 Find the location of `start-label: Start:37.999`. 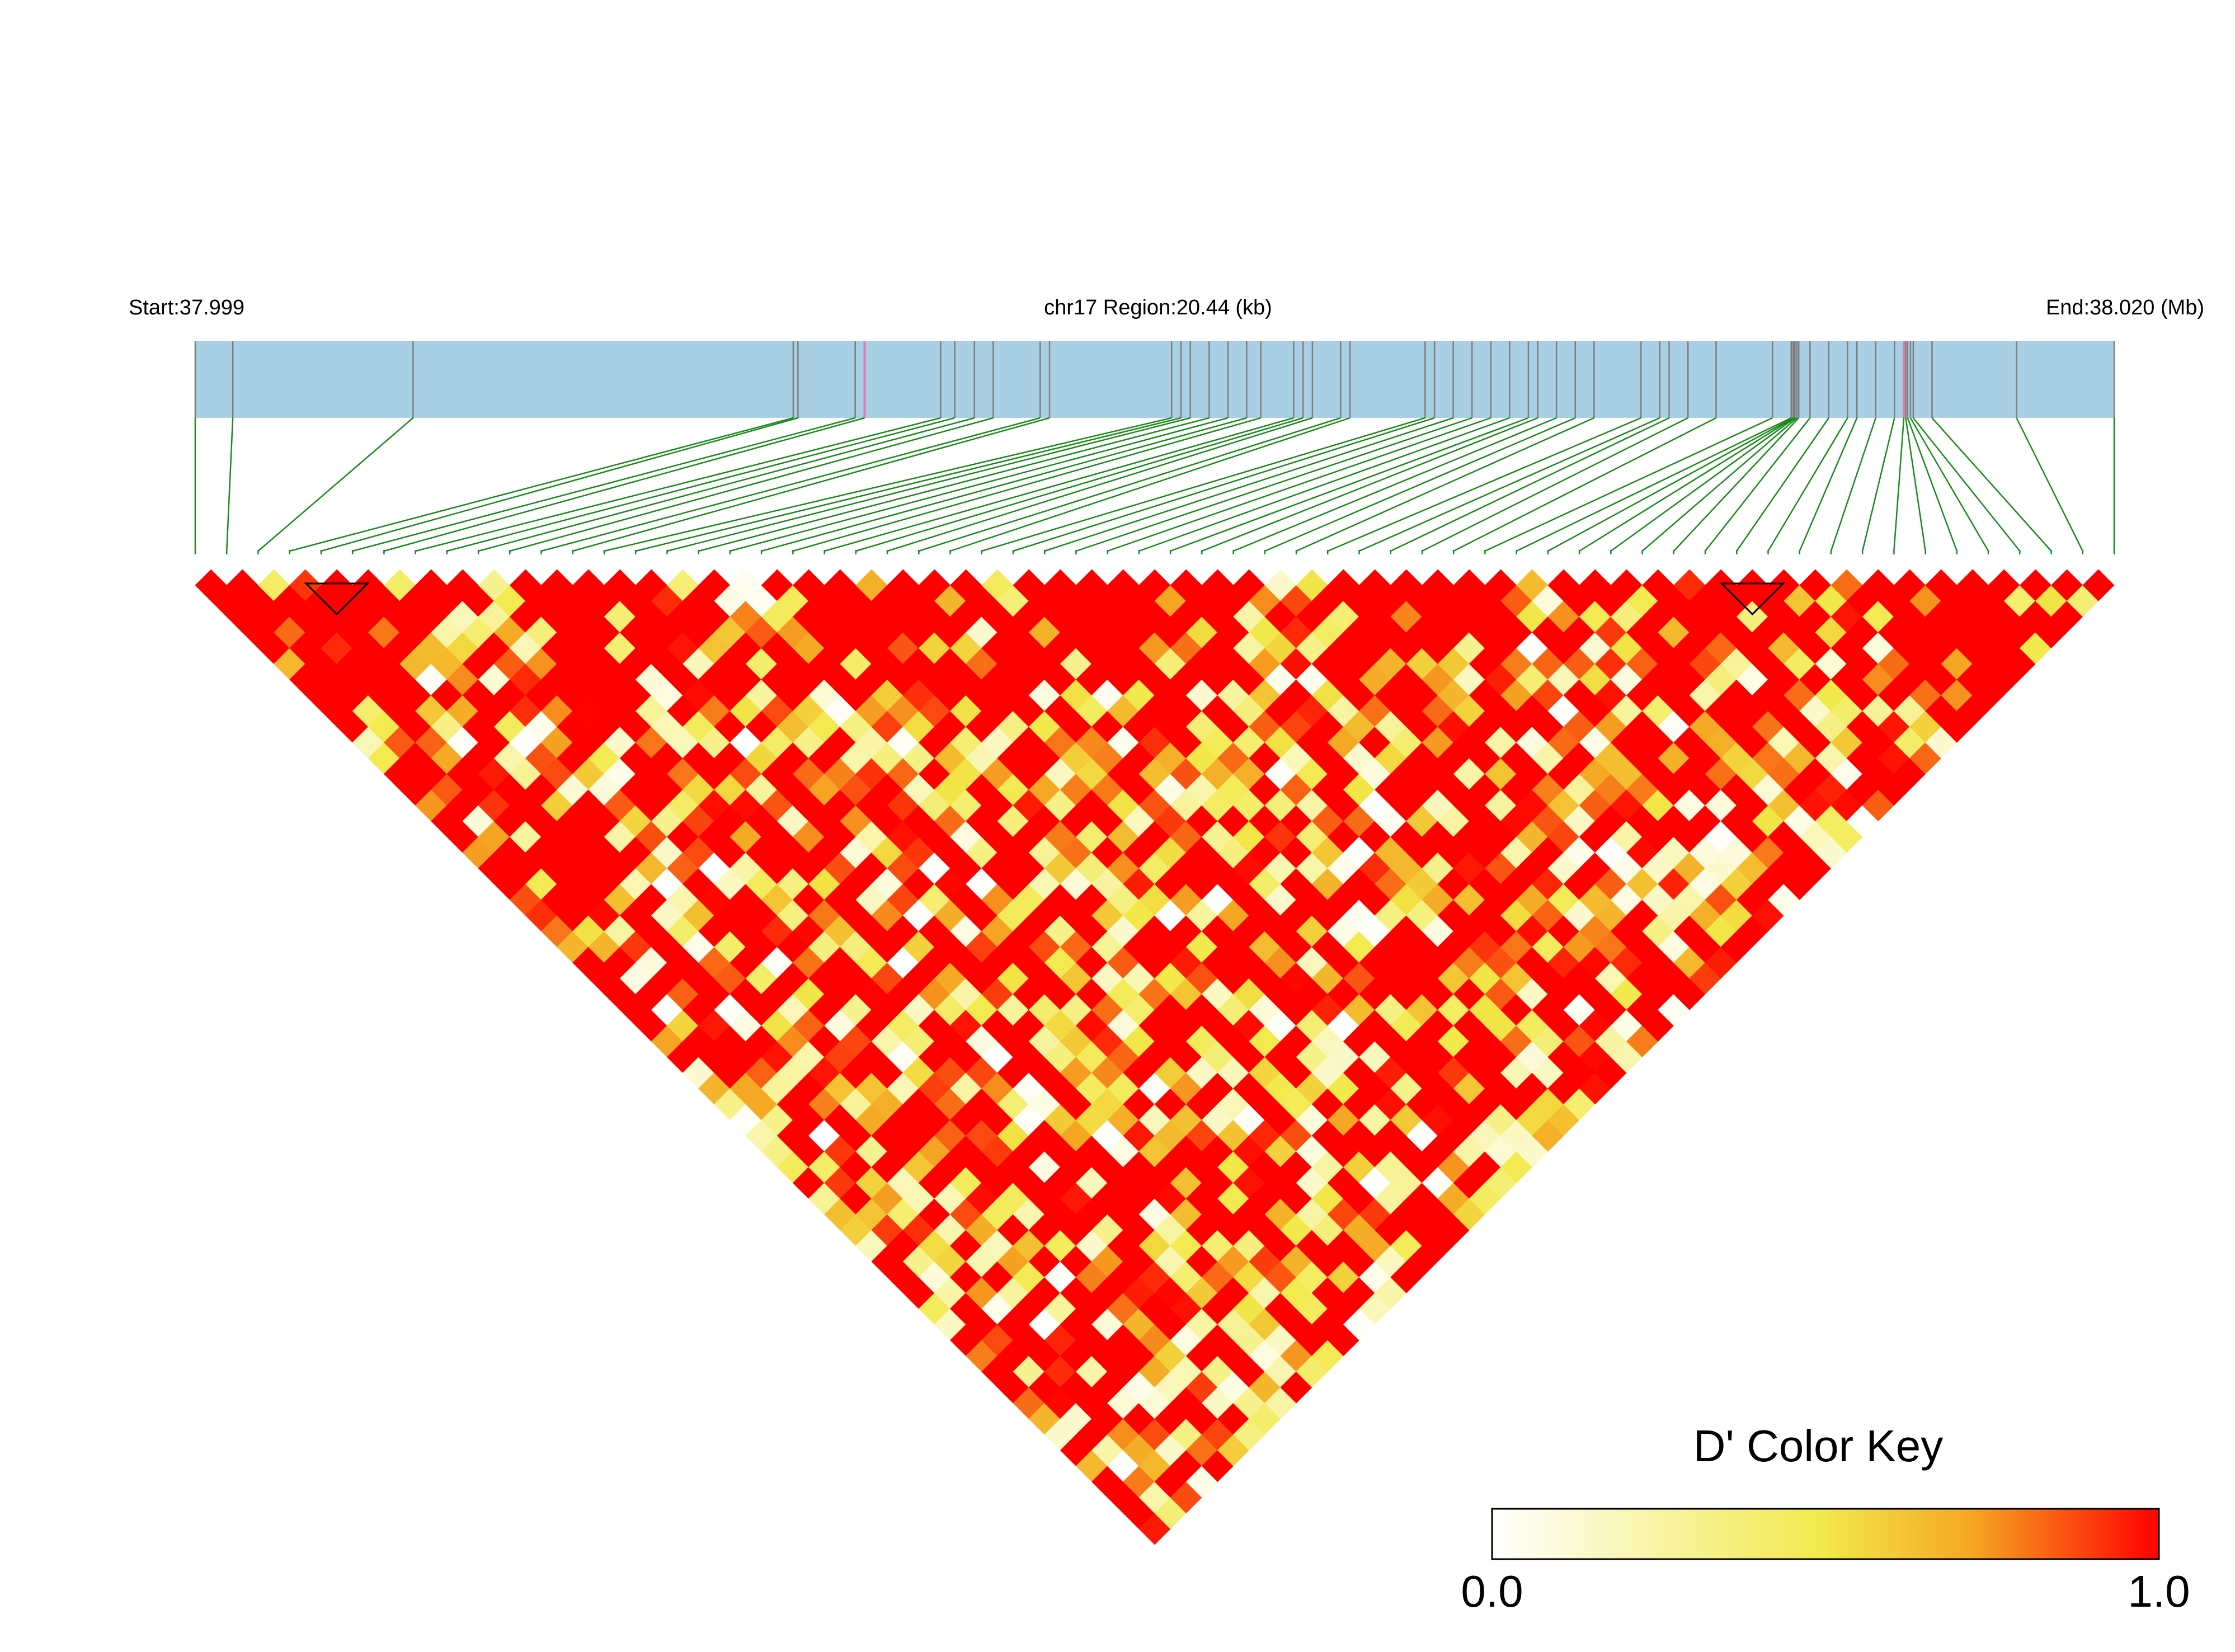

start-label: Start:37.999 is located at coordinates (186, 308).